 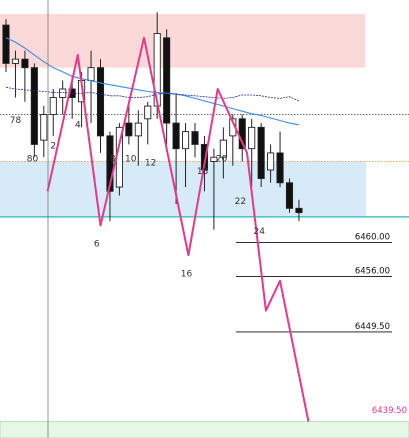 What do you see at coordinates (222, 159) in the screenshot?
I see `wave-label: 20` at bounding box center [222, 159].